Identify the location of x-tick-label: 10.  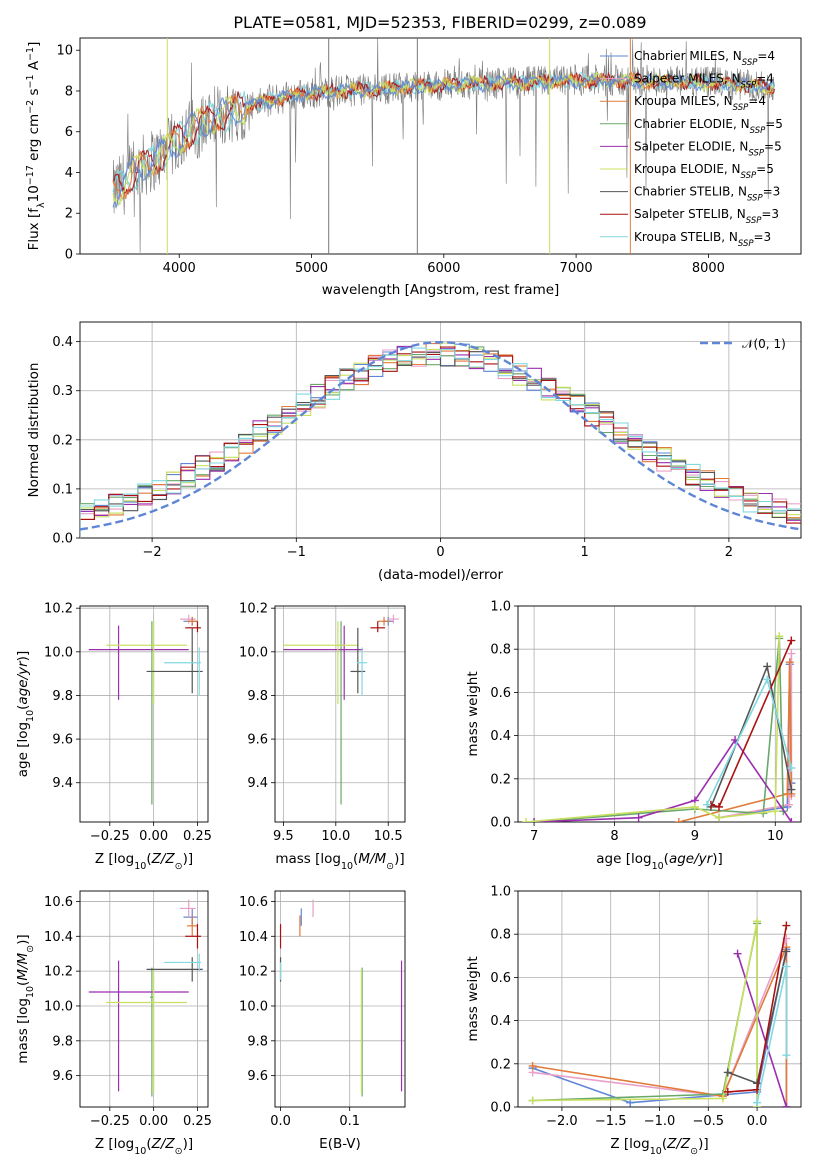
(775, 836).